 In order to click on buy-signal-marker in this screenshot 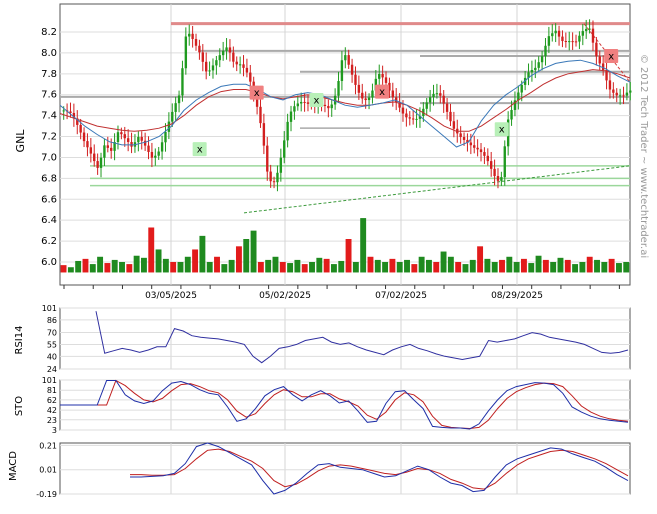, I will do `click(501, 129)`.